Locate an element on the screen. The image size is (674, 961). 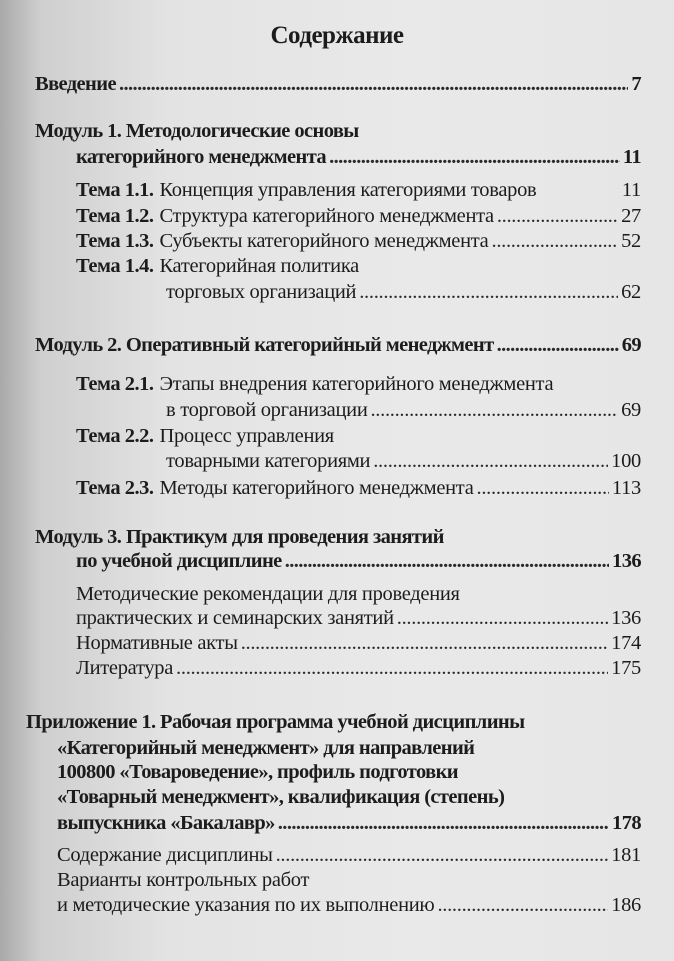
toc-entry-topic-2-2: товарными категориями 100 is located at coordinates (320, 461).